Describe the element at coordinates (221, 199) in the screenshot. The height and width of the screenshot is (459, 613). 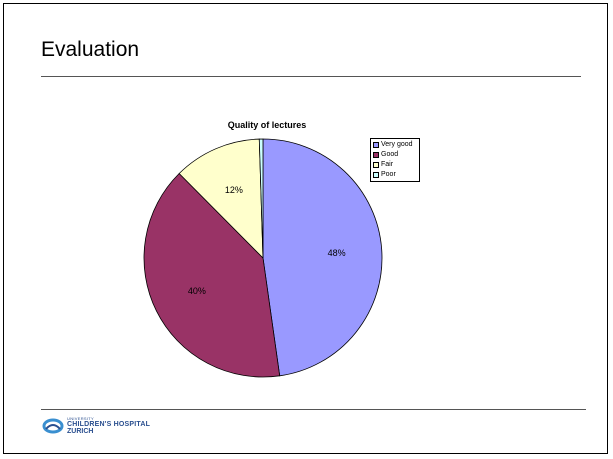
I see `pie-slice-fair` at that location.